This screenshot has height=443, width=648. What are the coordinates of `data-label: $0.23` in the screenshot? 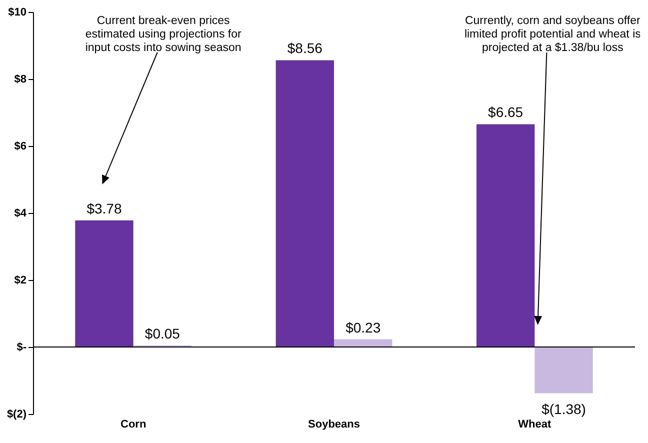 It's located at (363, 327).